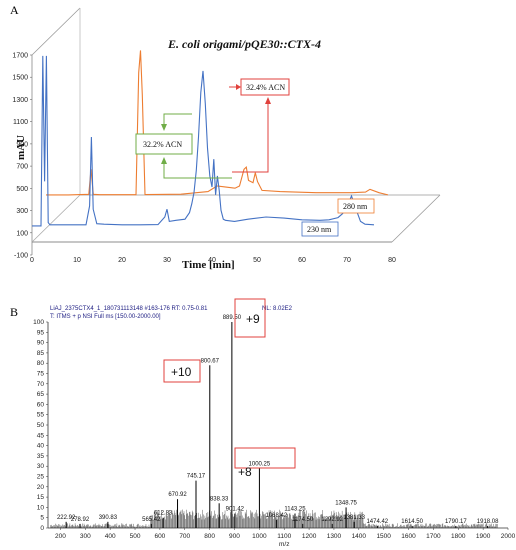 The image size is (516, 550). Describe the element at coordinates (232, 318) in the screenshot. I see `peak-label: 889.50` at that location.